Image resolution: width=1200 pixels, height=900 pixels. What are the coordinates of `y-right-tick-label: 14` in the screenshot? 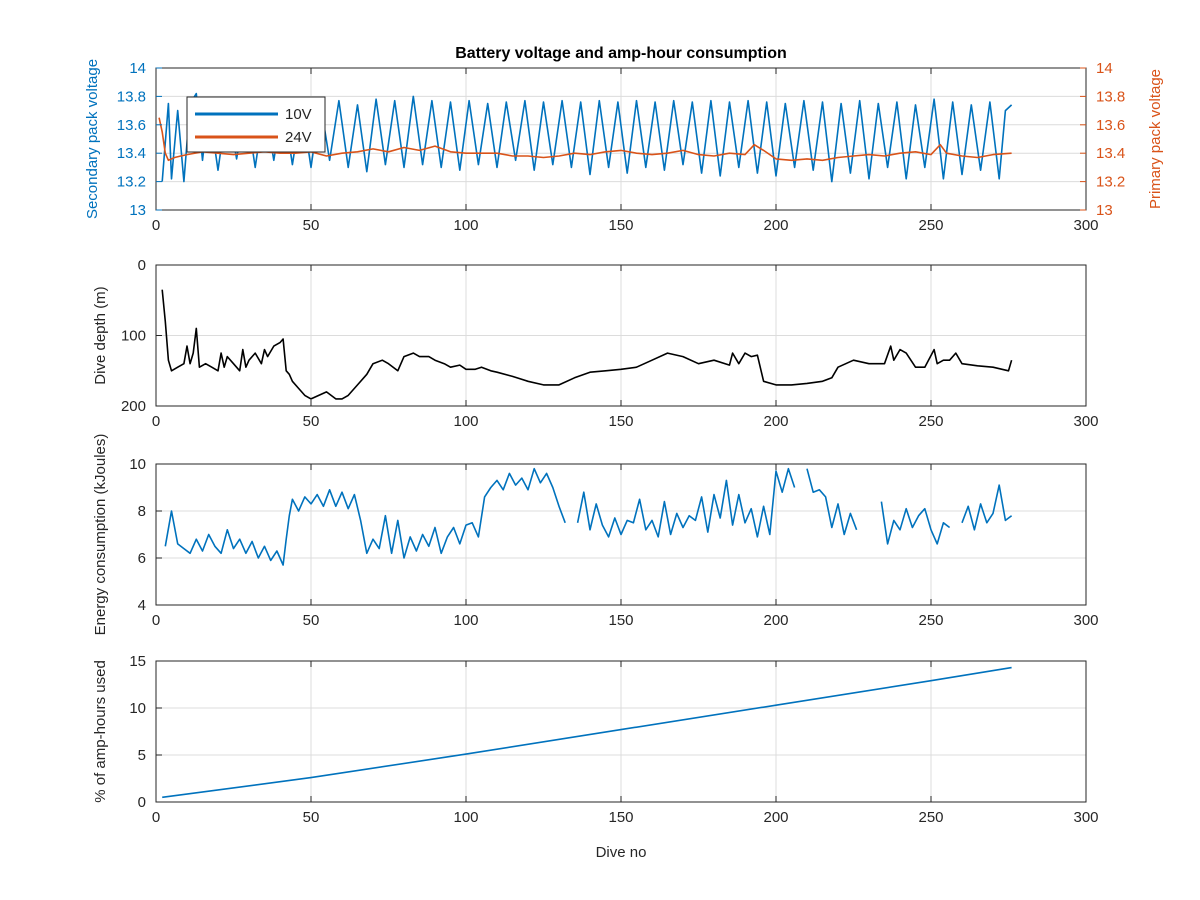 It's located at (1104, 68).